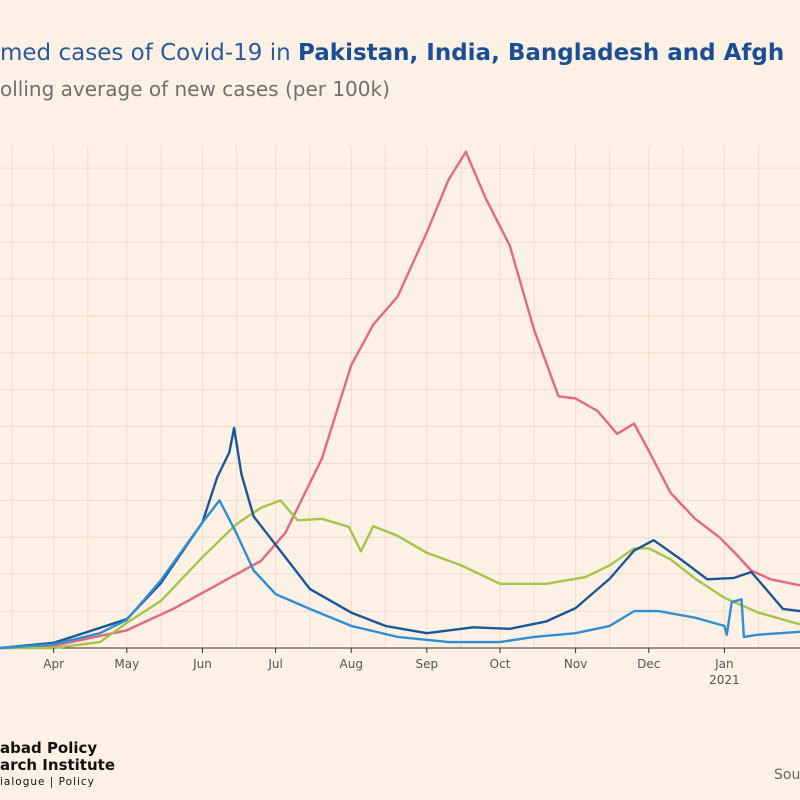 The image size is (800, 800). What do you see at coordinates (47, 782) in the screenshot?
I see `logo-tagline: ialogue | Policy` at bounding box center [47, 782].